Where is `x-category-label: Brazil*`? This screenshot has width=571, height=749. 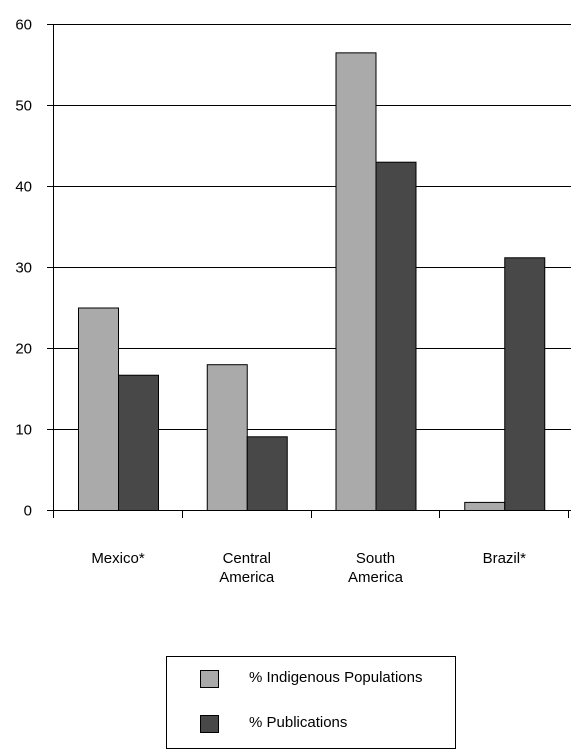
x-category-label: Brazil* is located at coordinates (505, 558).